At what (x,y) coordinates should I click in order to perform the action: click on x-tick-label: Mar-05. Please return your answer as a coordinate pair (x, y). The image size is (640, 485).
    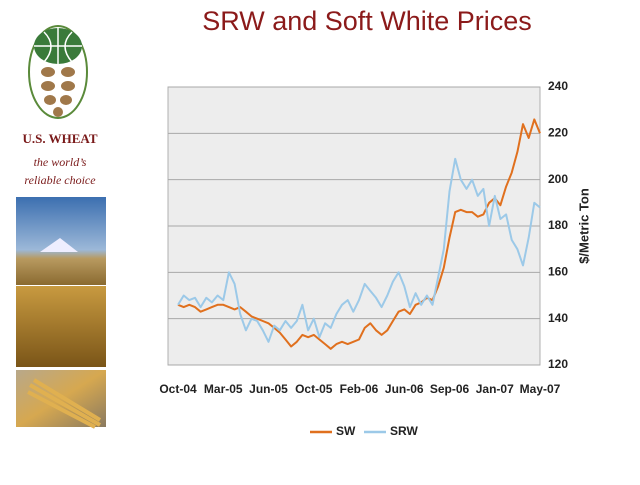
    Looking at the image, I should click on (223, 389).